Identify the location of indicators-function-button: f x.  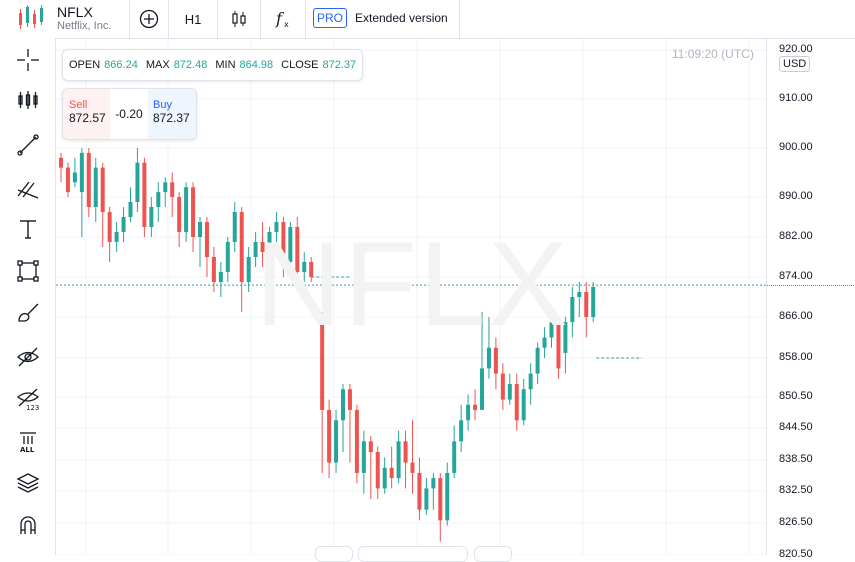
(283, 19).